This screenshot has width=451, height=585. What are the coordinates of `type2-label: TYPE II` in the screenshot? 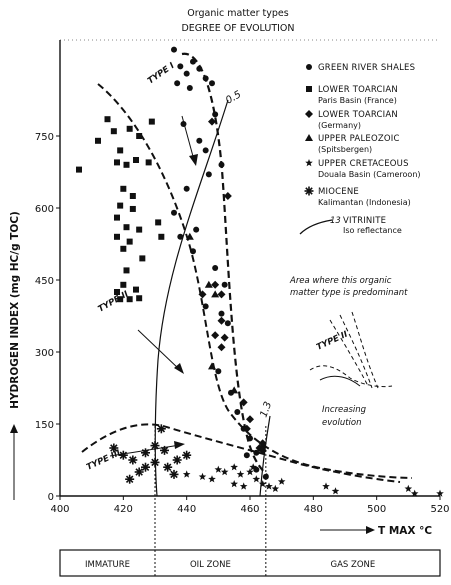 It's located at (114, 301).